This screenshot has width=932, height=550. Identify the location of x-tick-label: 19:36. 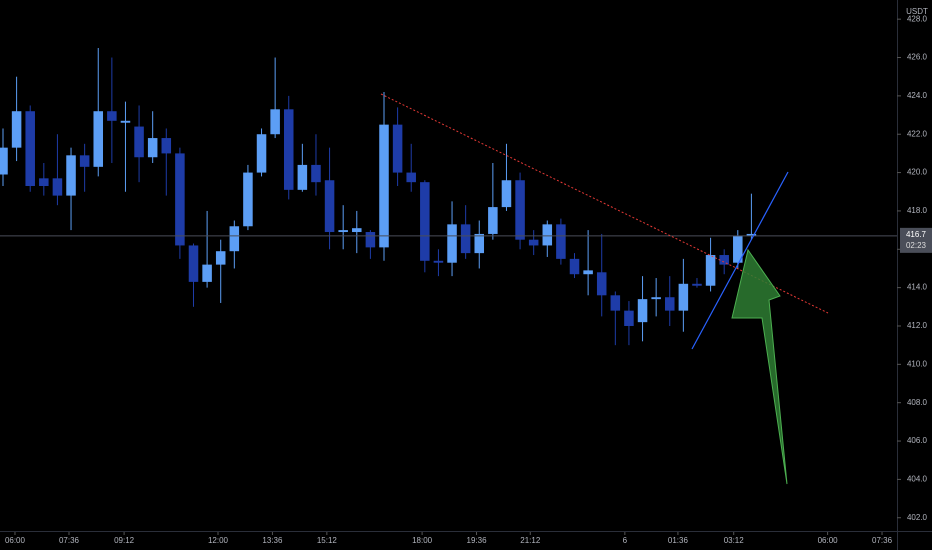
(477, 540).